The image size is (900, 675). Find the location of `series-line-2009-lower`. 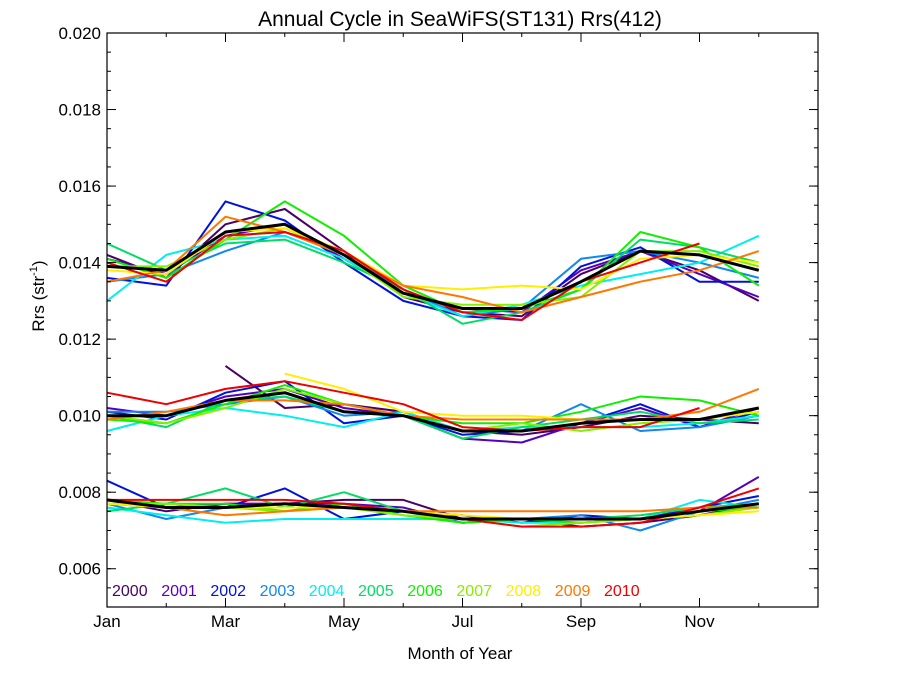

series-line-2009-lower is located at coordinates (432, 507).